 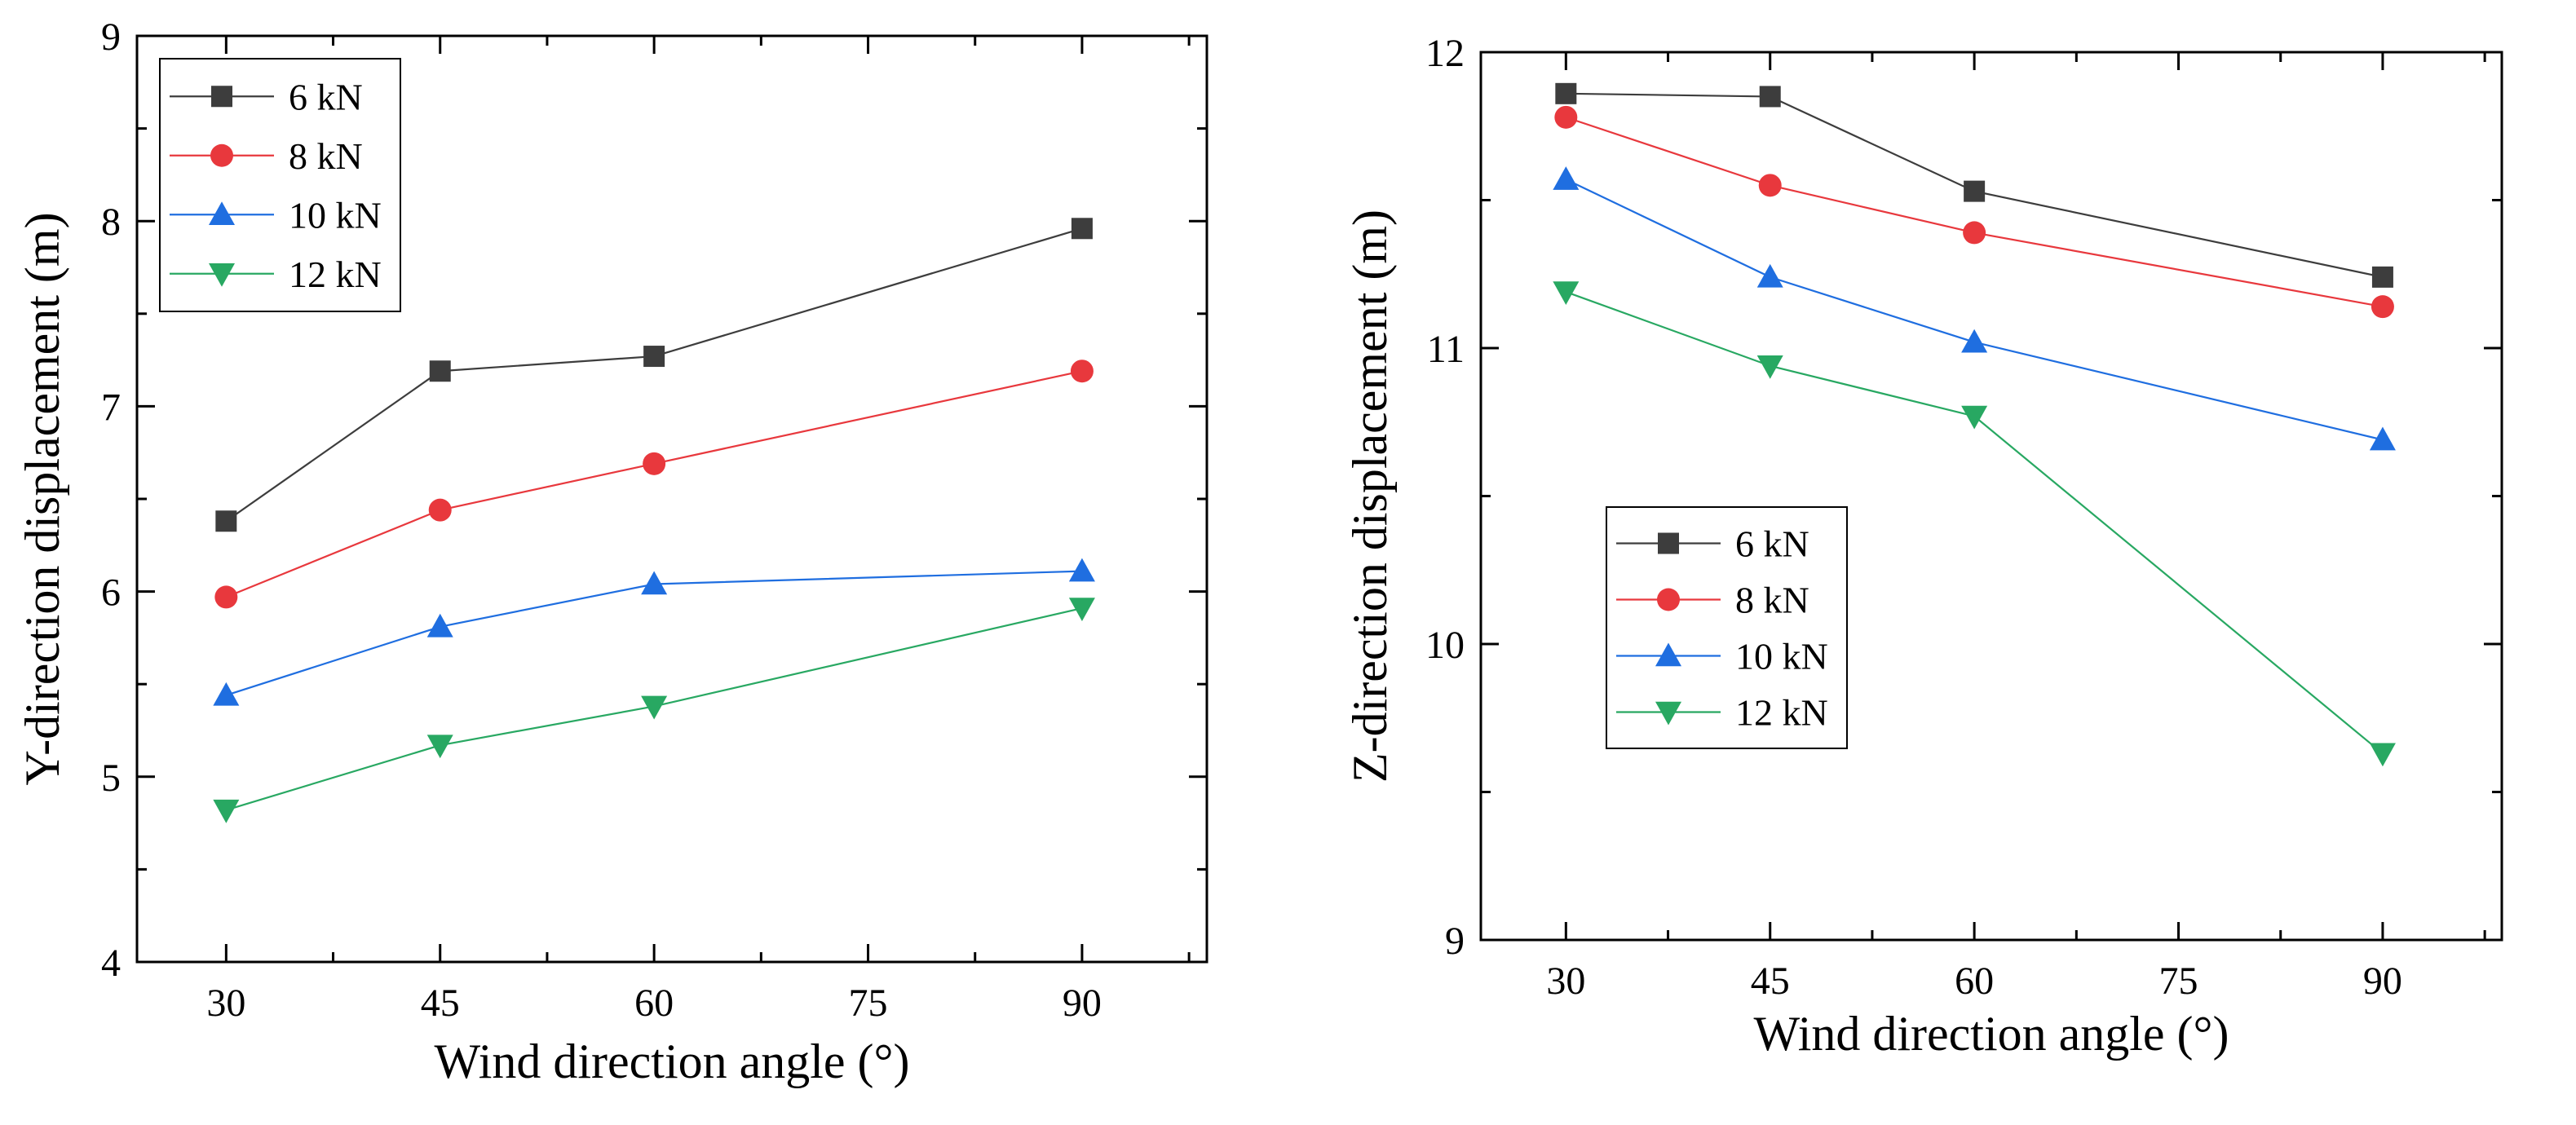 I want to click on y-tick-label: 4, so click(x=111, y=963).